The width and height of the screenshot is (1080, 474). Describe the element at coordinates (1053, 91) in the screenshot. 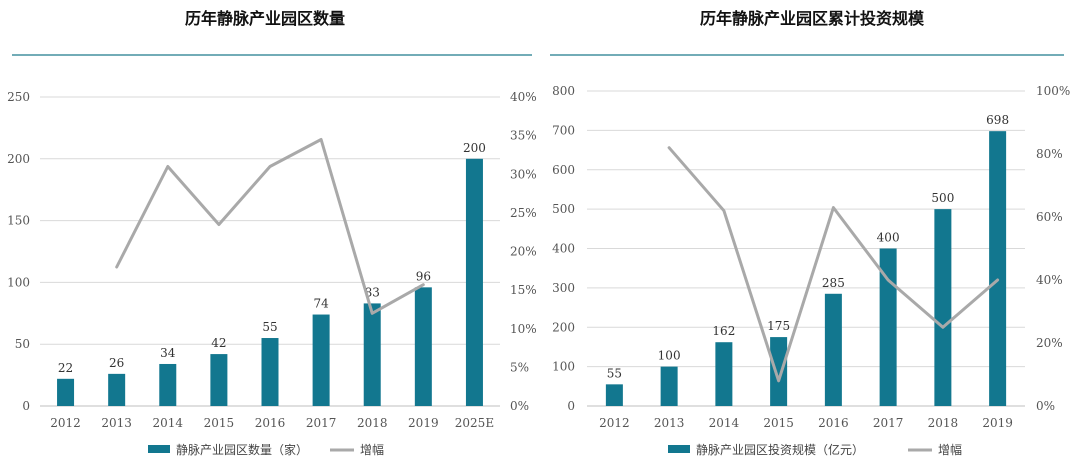

I see `y-right-tick-label: 100%` at that location.